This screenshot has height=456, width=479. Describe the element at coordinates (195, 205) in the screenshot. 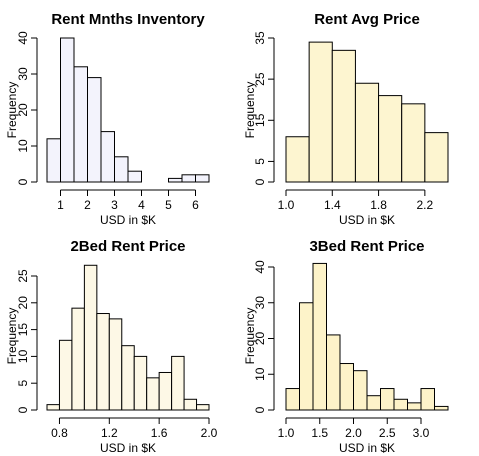

I see `x-tick-label: 6` at that location.